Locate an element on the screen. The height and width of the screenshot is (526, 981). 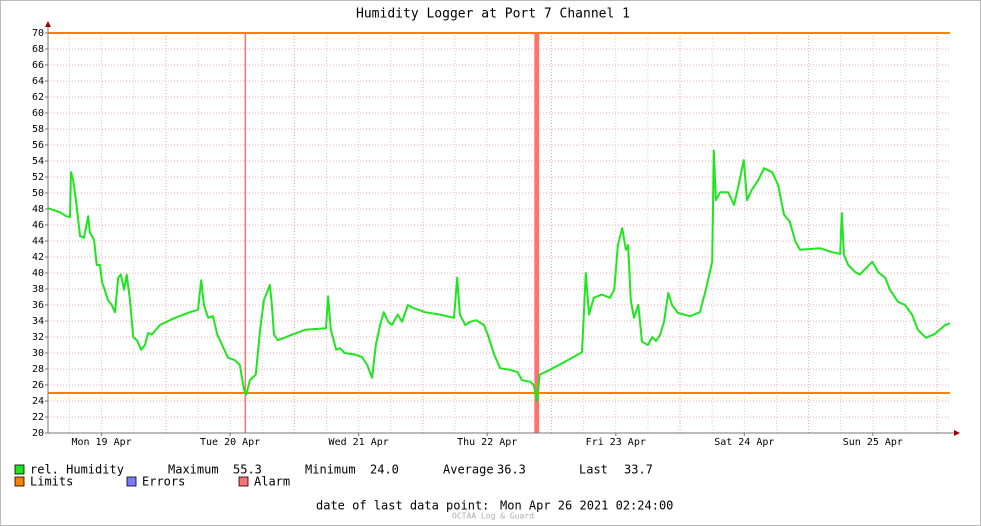
stat-label: Last is located at coordinates (593, 470).